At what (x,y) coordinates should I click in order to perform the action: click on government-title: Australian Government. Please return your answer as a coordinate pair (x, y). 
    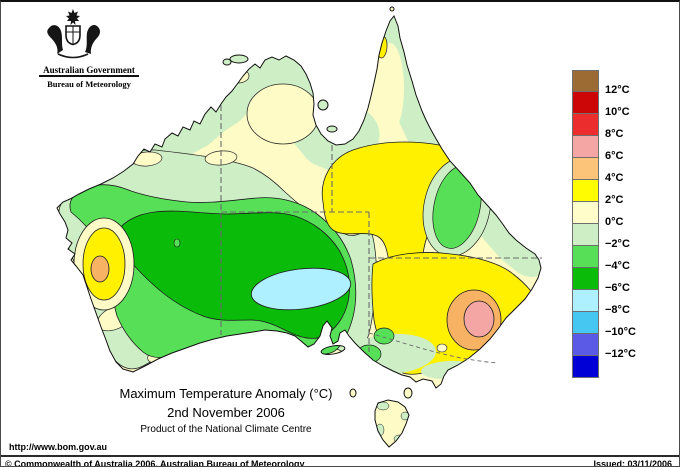
    Looking at the image, I should click on (89, 69).